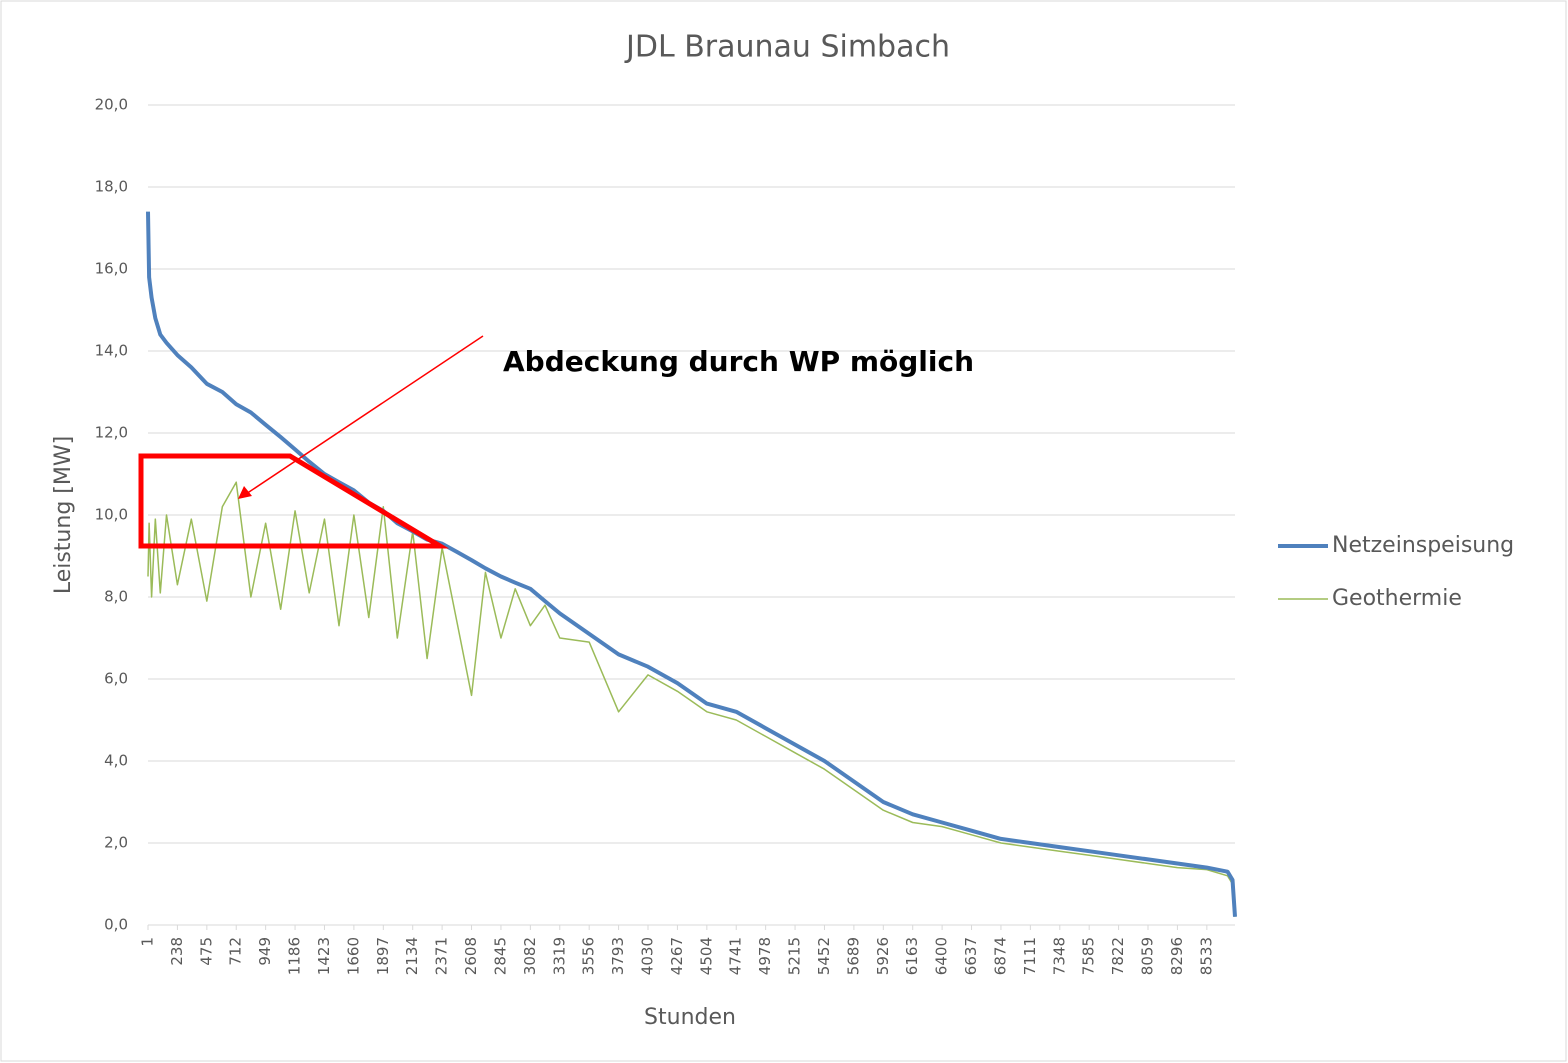 Image resolution: width=1568 pixels, height=1063 pixels. I want to click on x-tick-label: 4741, so click(736, 956).